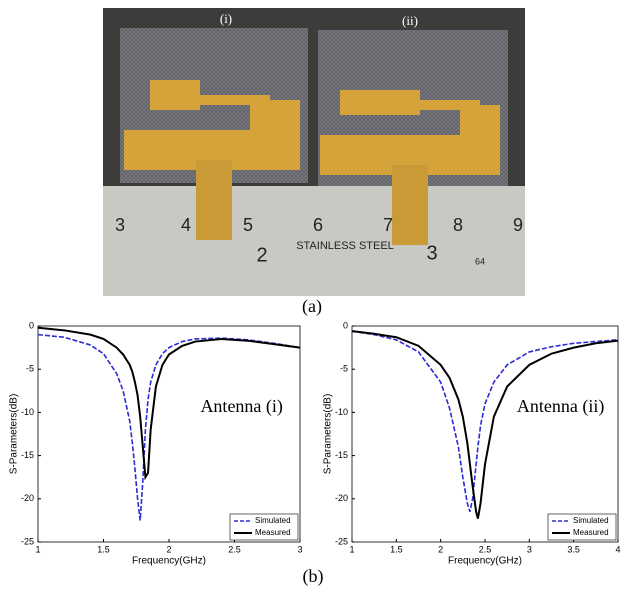 Image resolution: width=622 pixels, height=595 pixels. Describe the element at coordinates (431, 253) in the screenshot. I see `ruler-text: 3` at that location.